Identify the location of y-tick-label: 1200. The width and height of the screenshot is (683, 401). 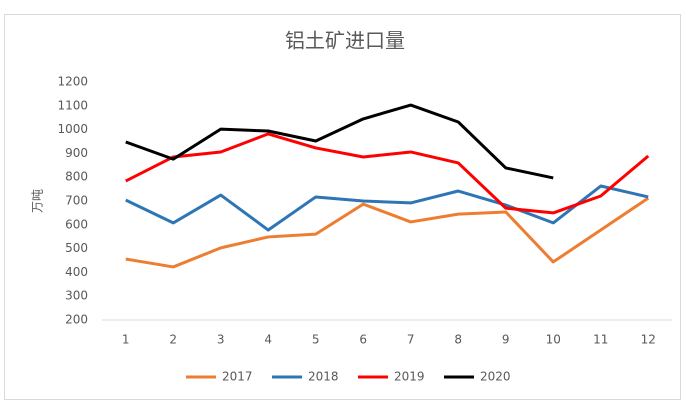
(72, 82).